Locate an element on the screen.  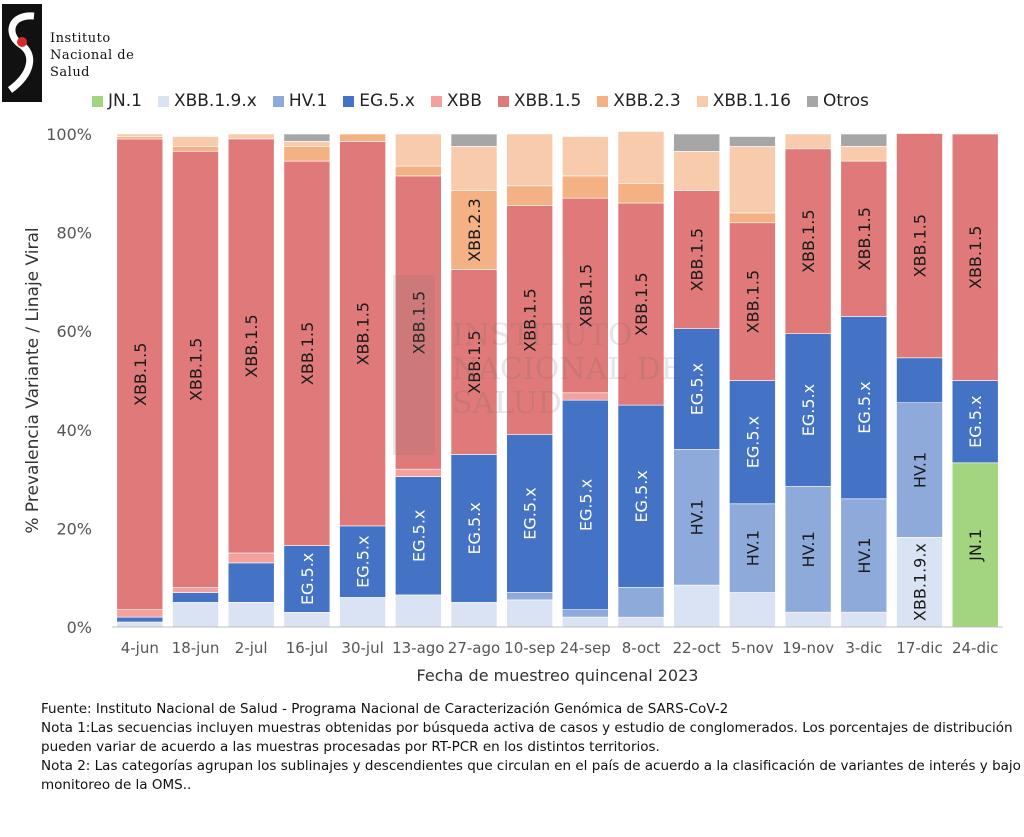
x-tick-label: 18-jun is located at coordinates (196, 648).